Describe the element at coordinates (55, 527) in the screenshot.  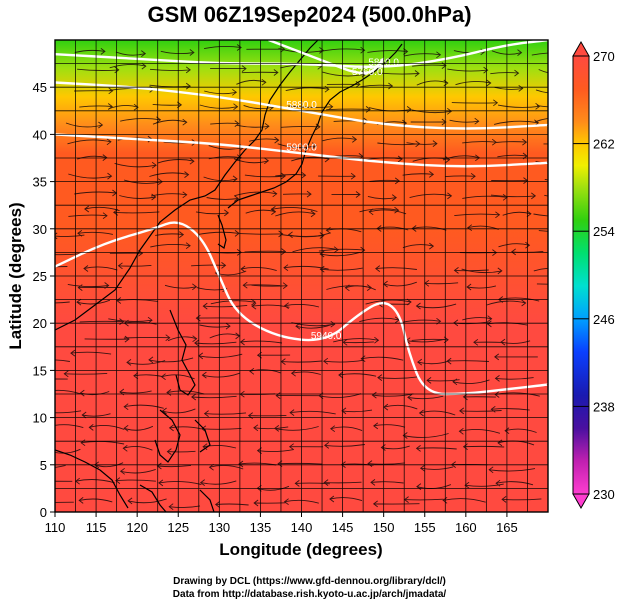
I see `x-tick-label: 110` at that location.